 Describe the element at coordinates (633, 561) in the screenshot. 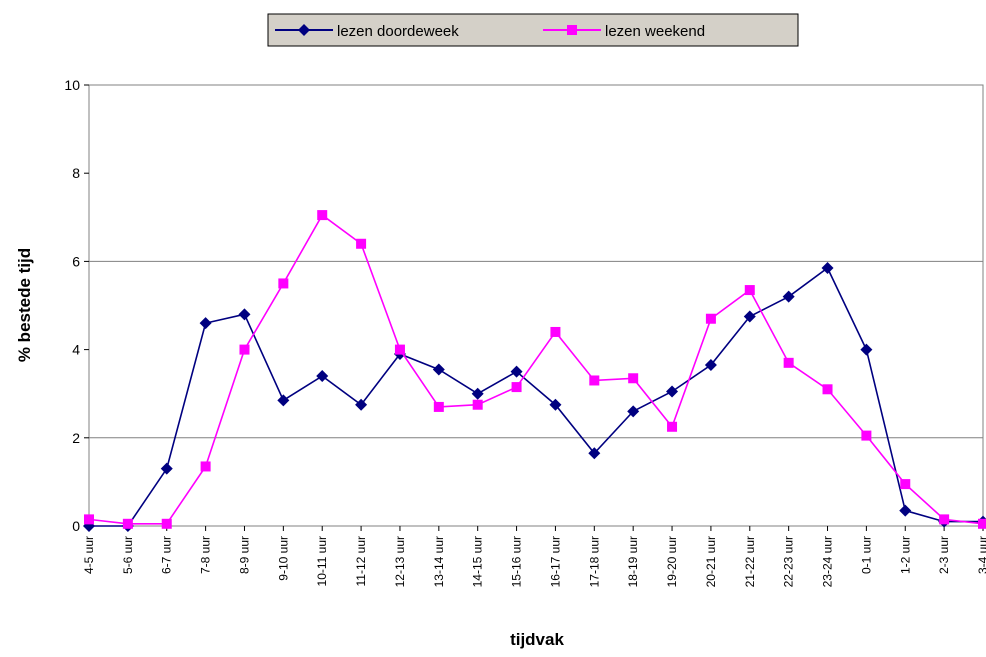

I see `x-tick-label: 18-19 uur` at that location.